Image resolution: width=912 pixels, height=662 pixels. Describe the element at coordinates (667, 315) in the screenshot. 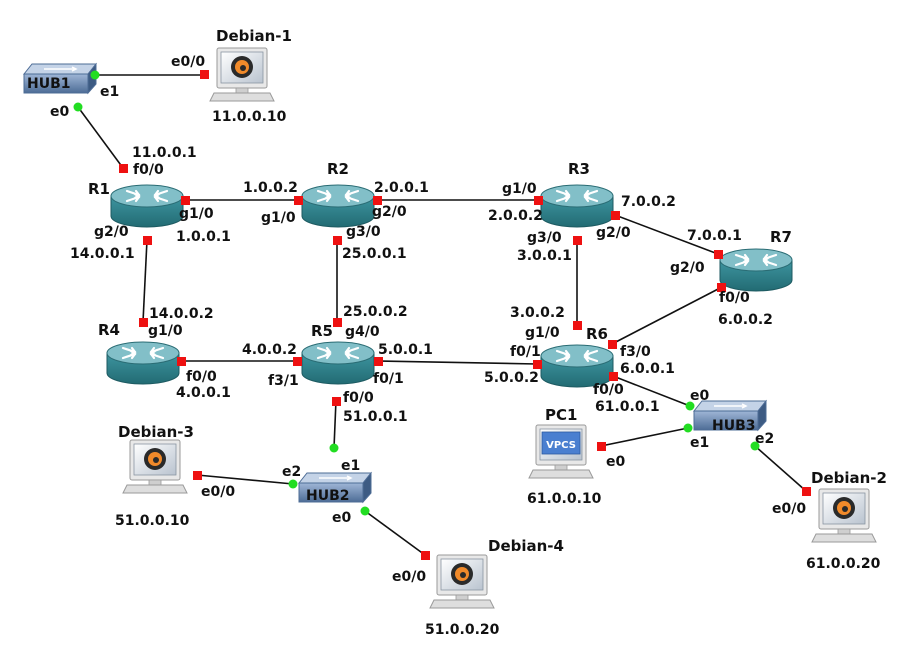

I see `link-r7-r6` at that location.